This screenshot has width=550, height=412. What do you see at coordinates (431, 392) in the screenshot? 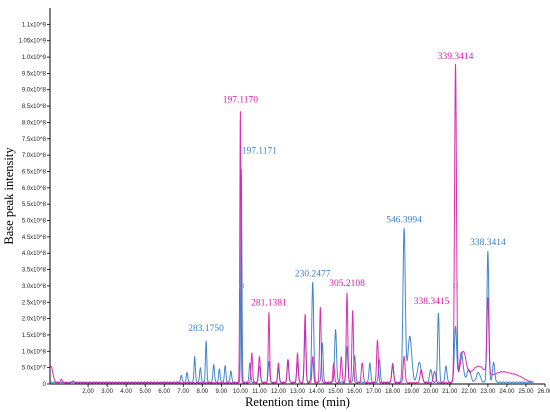
I see `x-tick-label: 20.00` at bounding box center [431, 392].